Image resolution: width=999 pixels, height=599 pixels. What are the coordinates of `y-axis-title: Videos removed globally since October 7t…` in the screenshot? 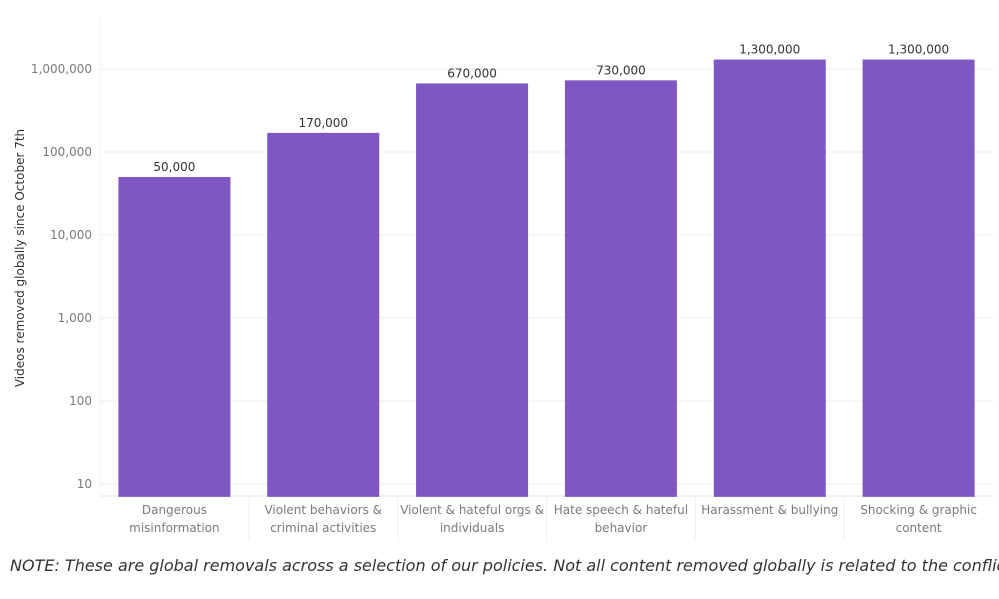 It's located at (20, 258).